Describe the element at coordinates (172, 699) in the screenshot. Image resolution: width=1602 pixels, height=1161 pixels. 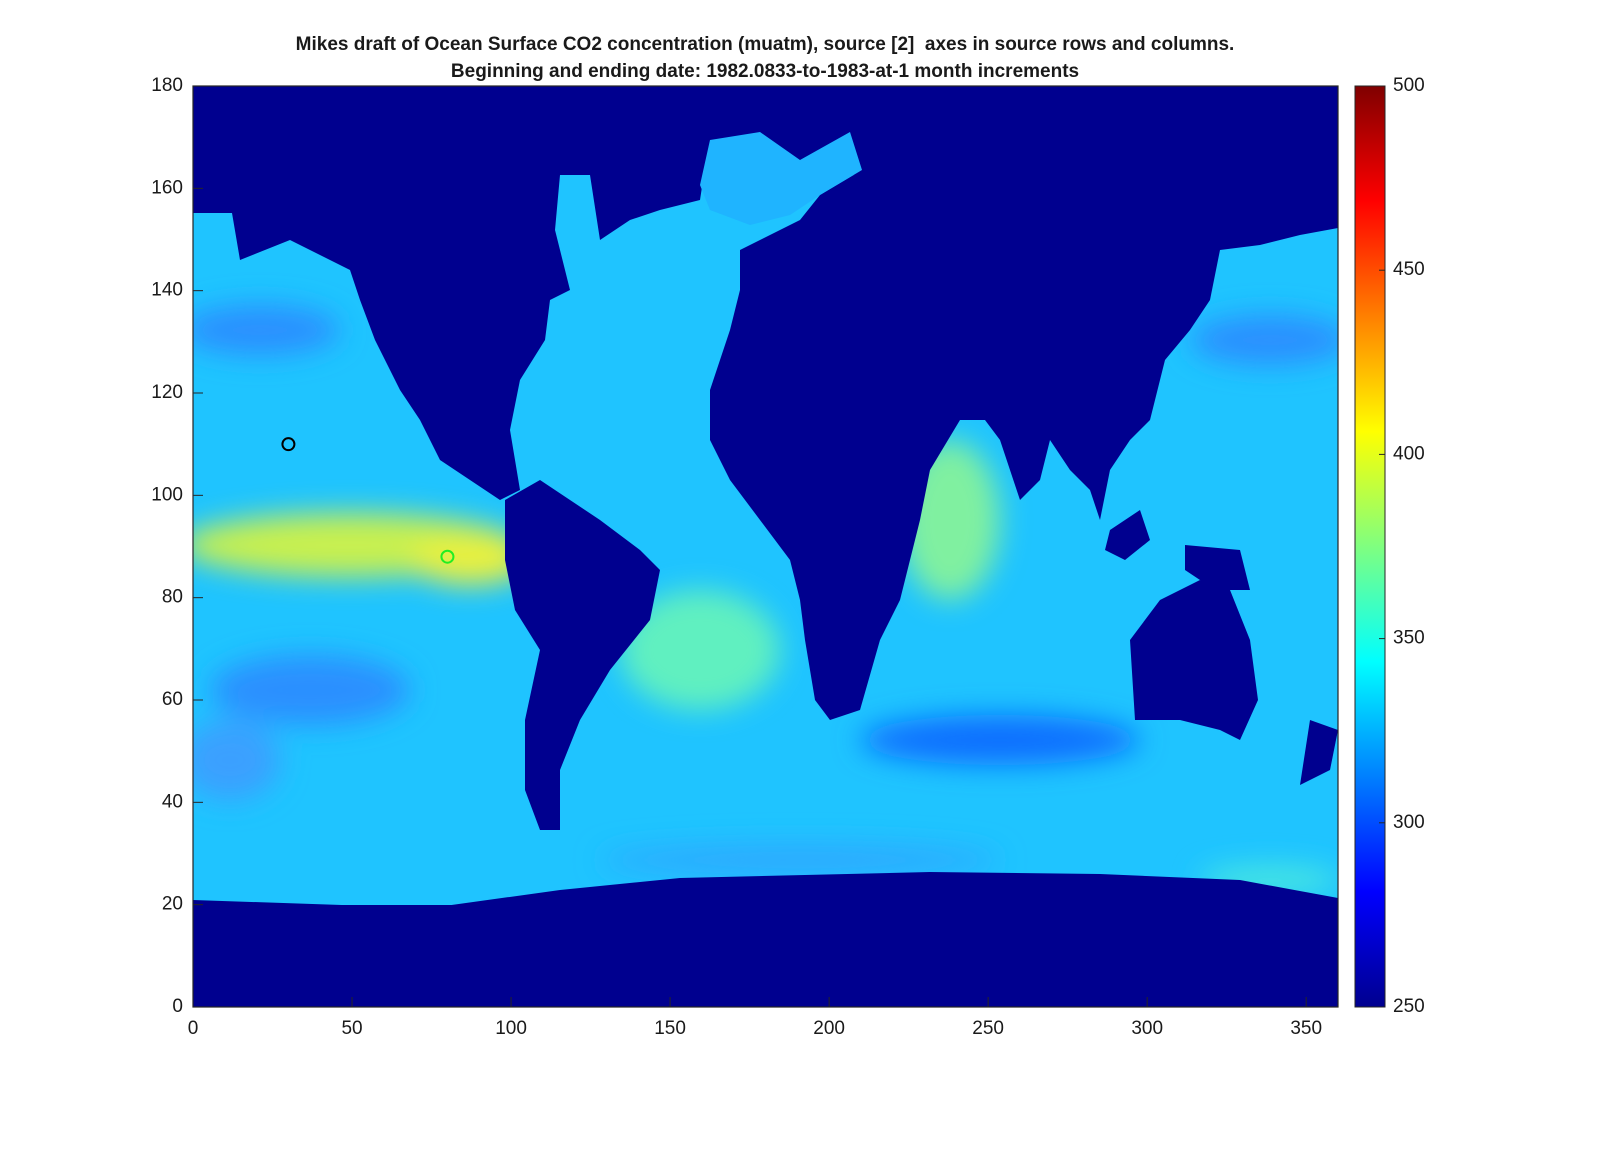
I see `y-tick-label: 60` at that location.